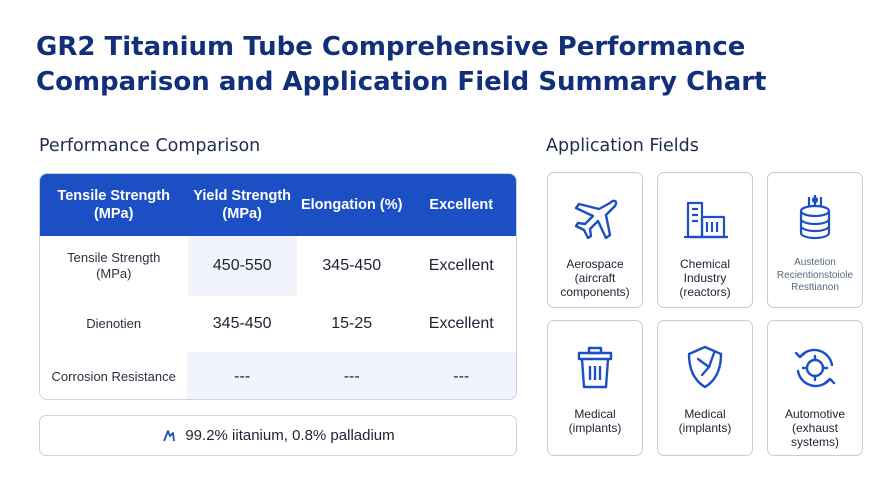 The image size is (895, 500). Describe the element at coordinates (242, 266) in the screenshot. I see `table-cell: 450-550` at that location.